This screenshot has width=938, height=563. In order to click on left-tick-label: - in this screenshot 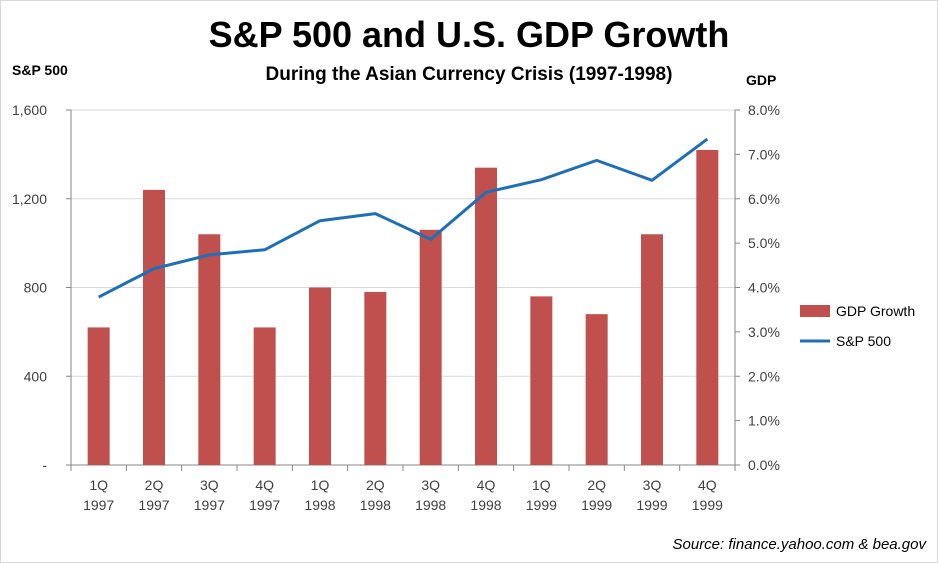, I will do `click(44, 465)`.